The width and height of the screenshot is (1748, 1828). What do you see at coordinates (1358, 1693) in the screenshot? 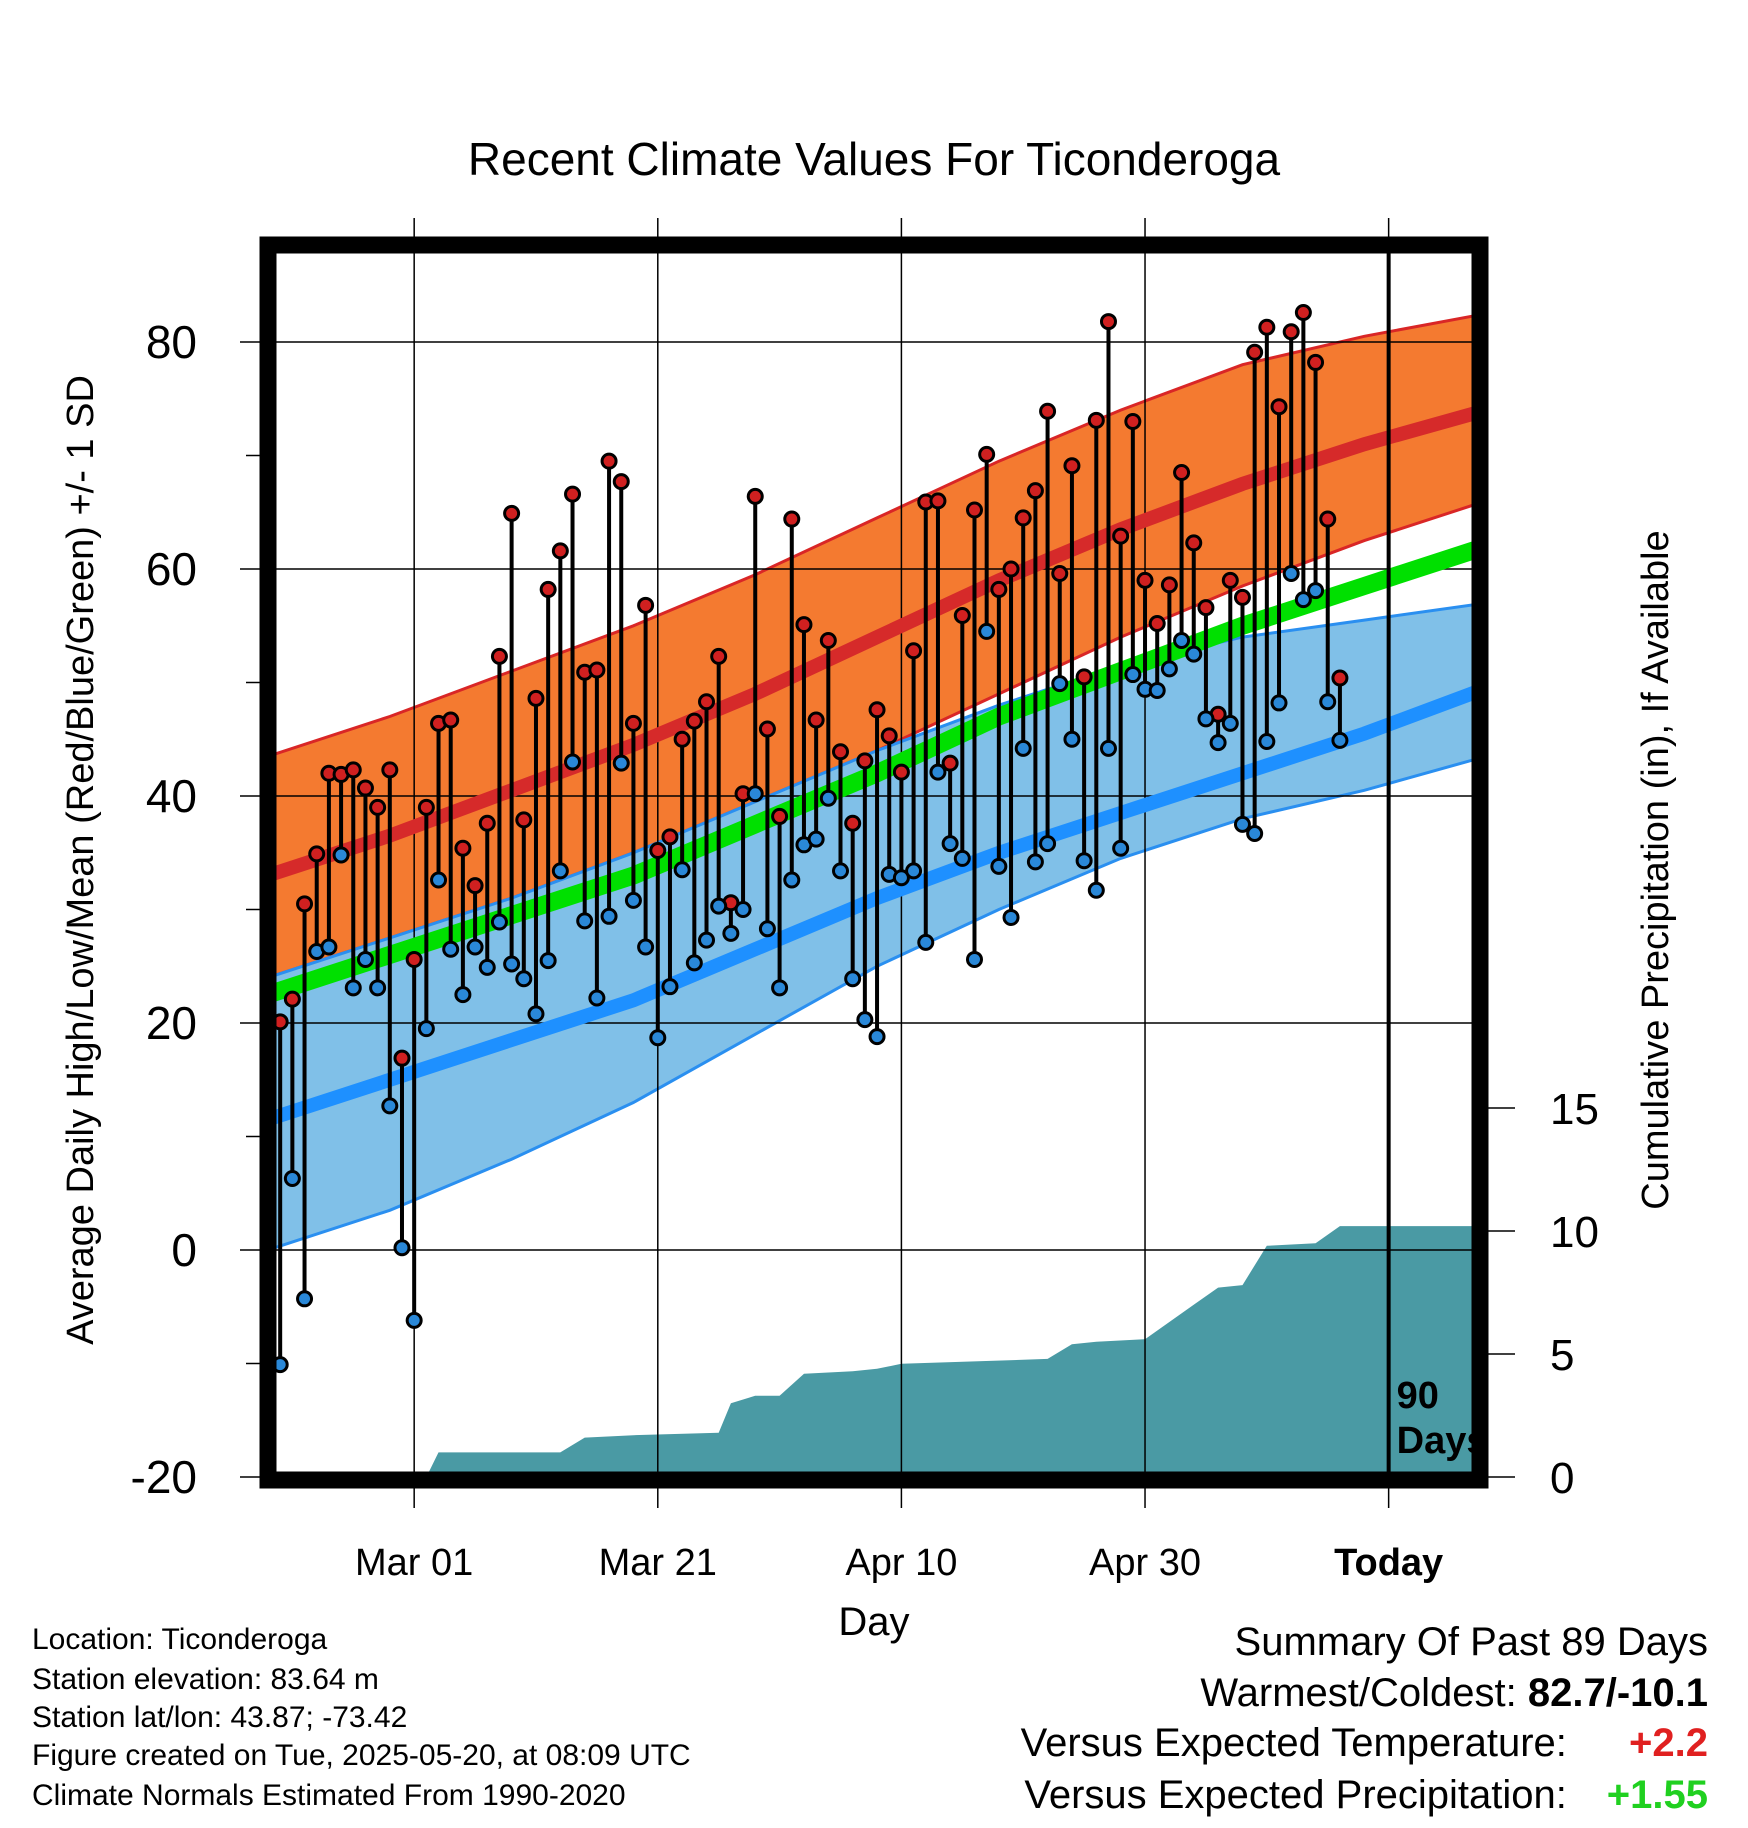
I see `summary-warmest-label: Warmest/Coldest:` at bounding box center [1358, 1693].